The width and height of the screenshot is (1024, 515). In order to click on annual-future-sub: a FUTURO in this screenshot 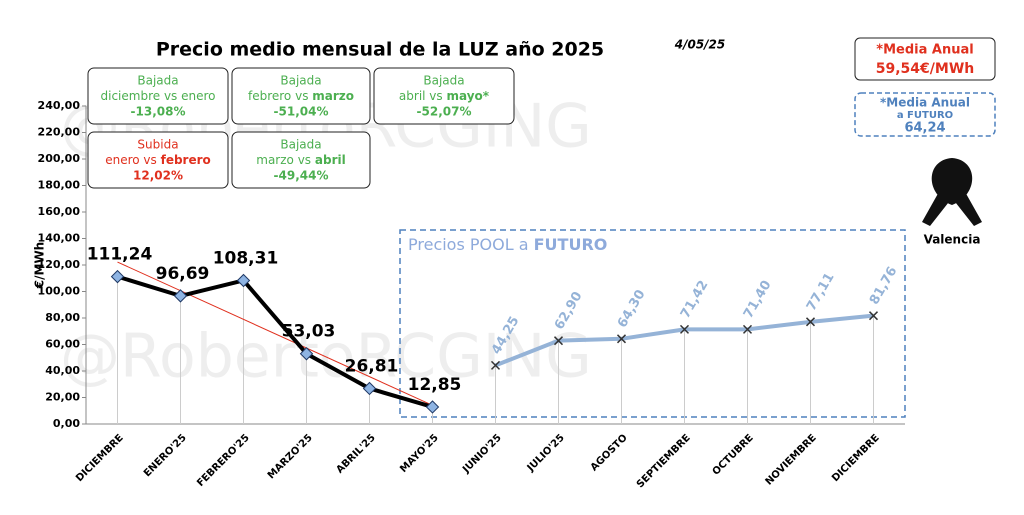, I will do `click(925, 115)`.